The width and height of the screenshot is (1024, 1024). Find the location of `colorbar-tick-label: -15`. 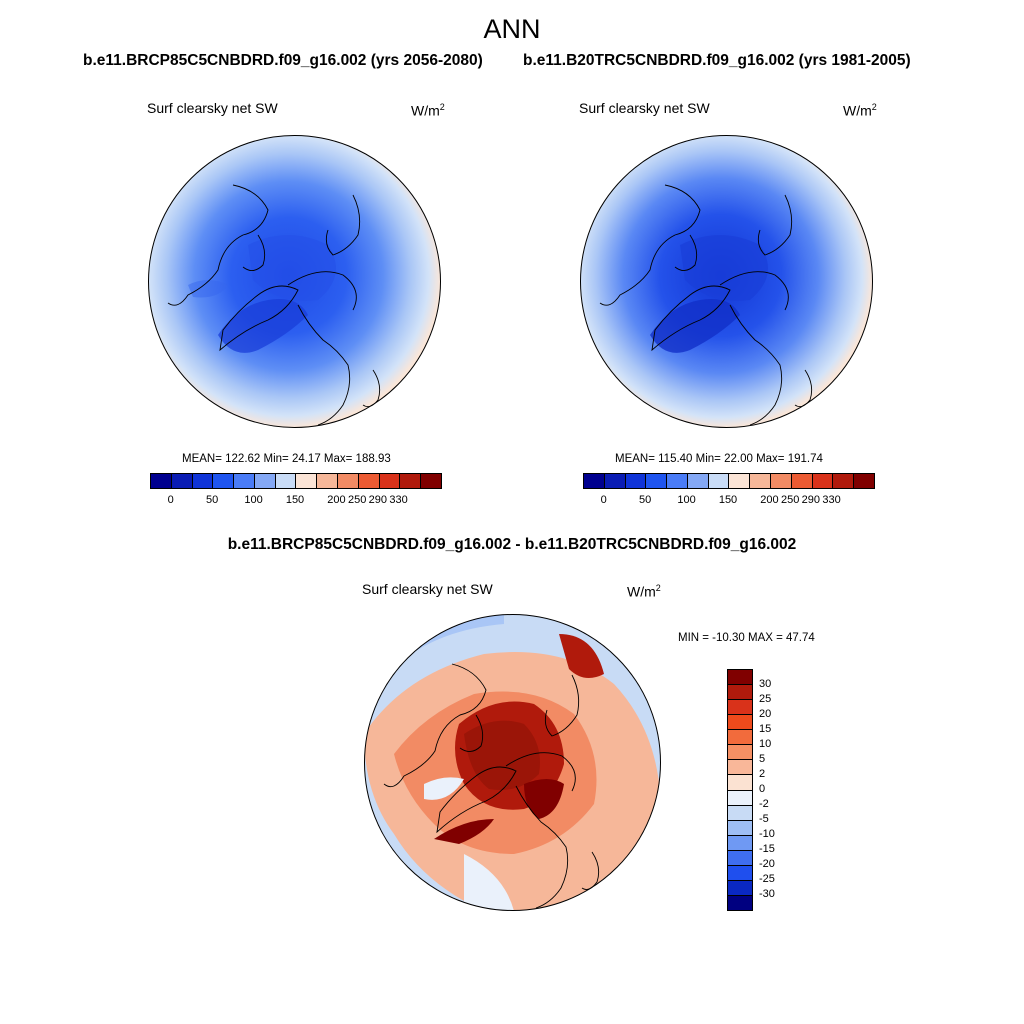

colorbar-tick-label: -15 is located at coordinates (767, 849).